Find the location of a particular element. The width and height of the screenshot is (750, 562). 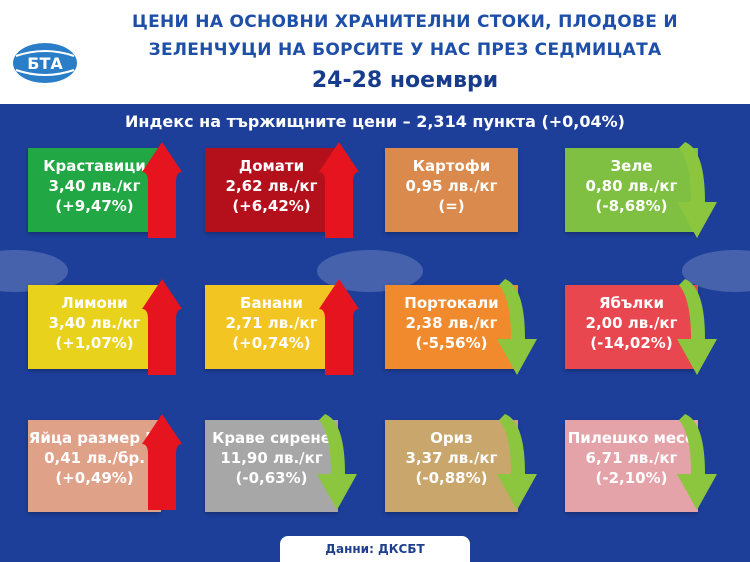

card-text: Краве сирене 11,90 лв./кг (-0,63%) is located at coordinates (271, 458).